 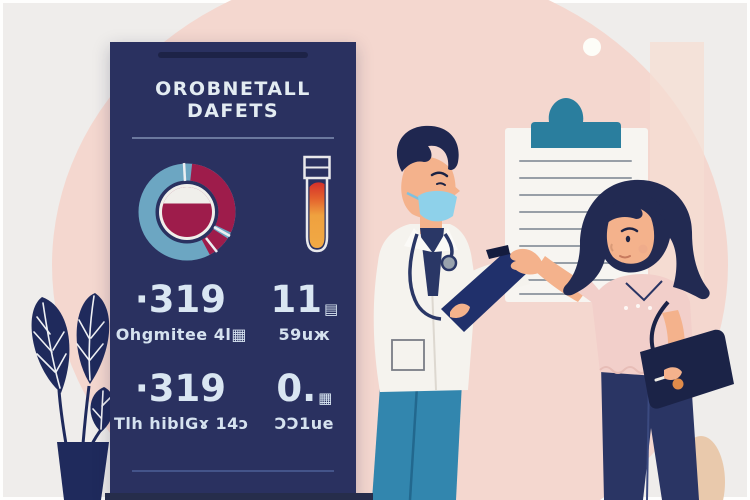 I want to click on stat-value: 0. ▦, so click(x=304, y=388).